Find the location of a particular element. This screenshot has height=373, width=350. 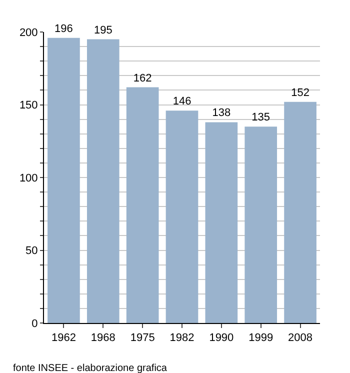

data-label: 195 is located at coordinates (103, 30).